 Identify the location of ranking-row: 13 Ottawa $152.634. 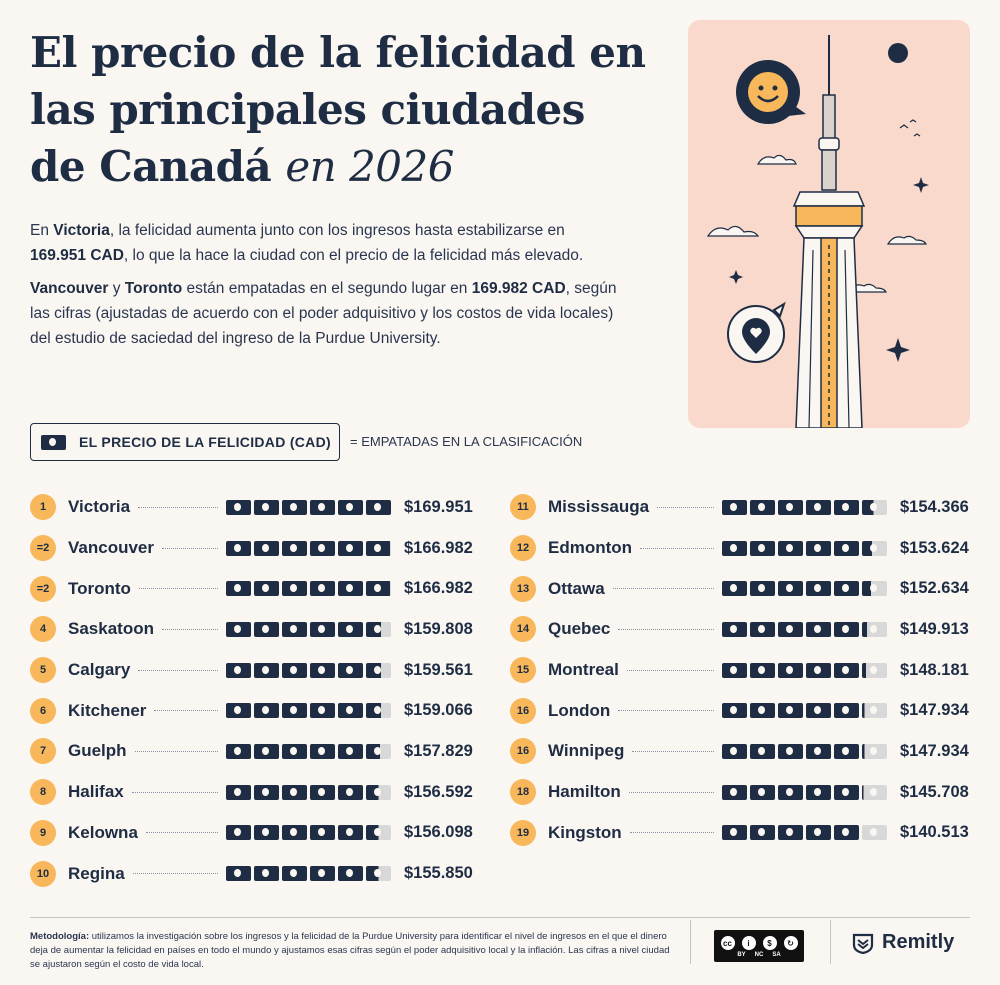
(743, 588).